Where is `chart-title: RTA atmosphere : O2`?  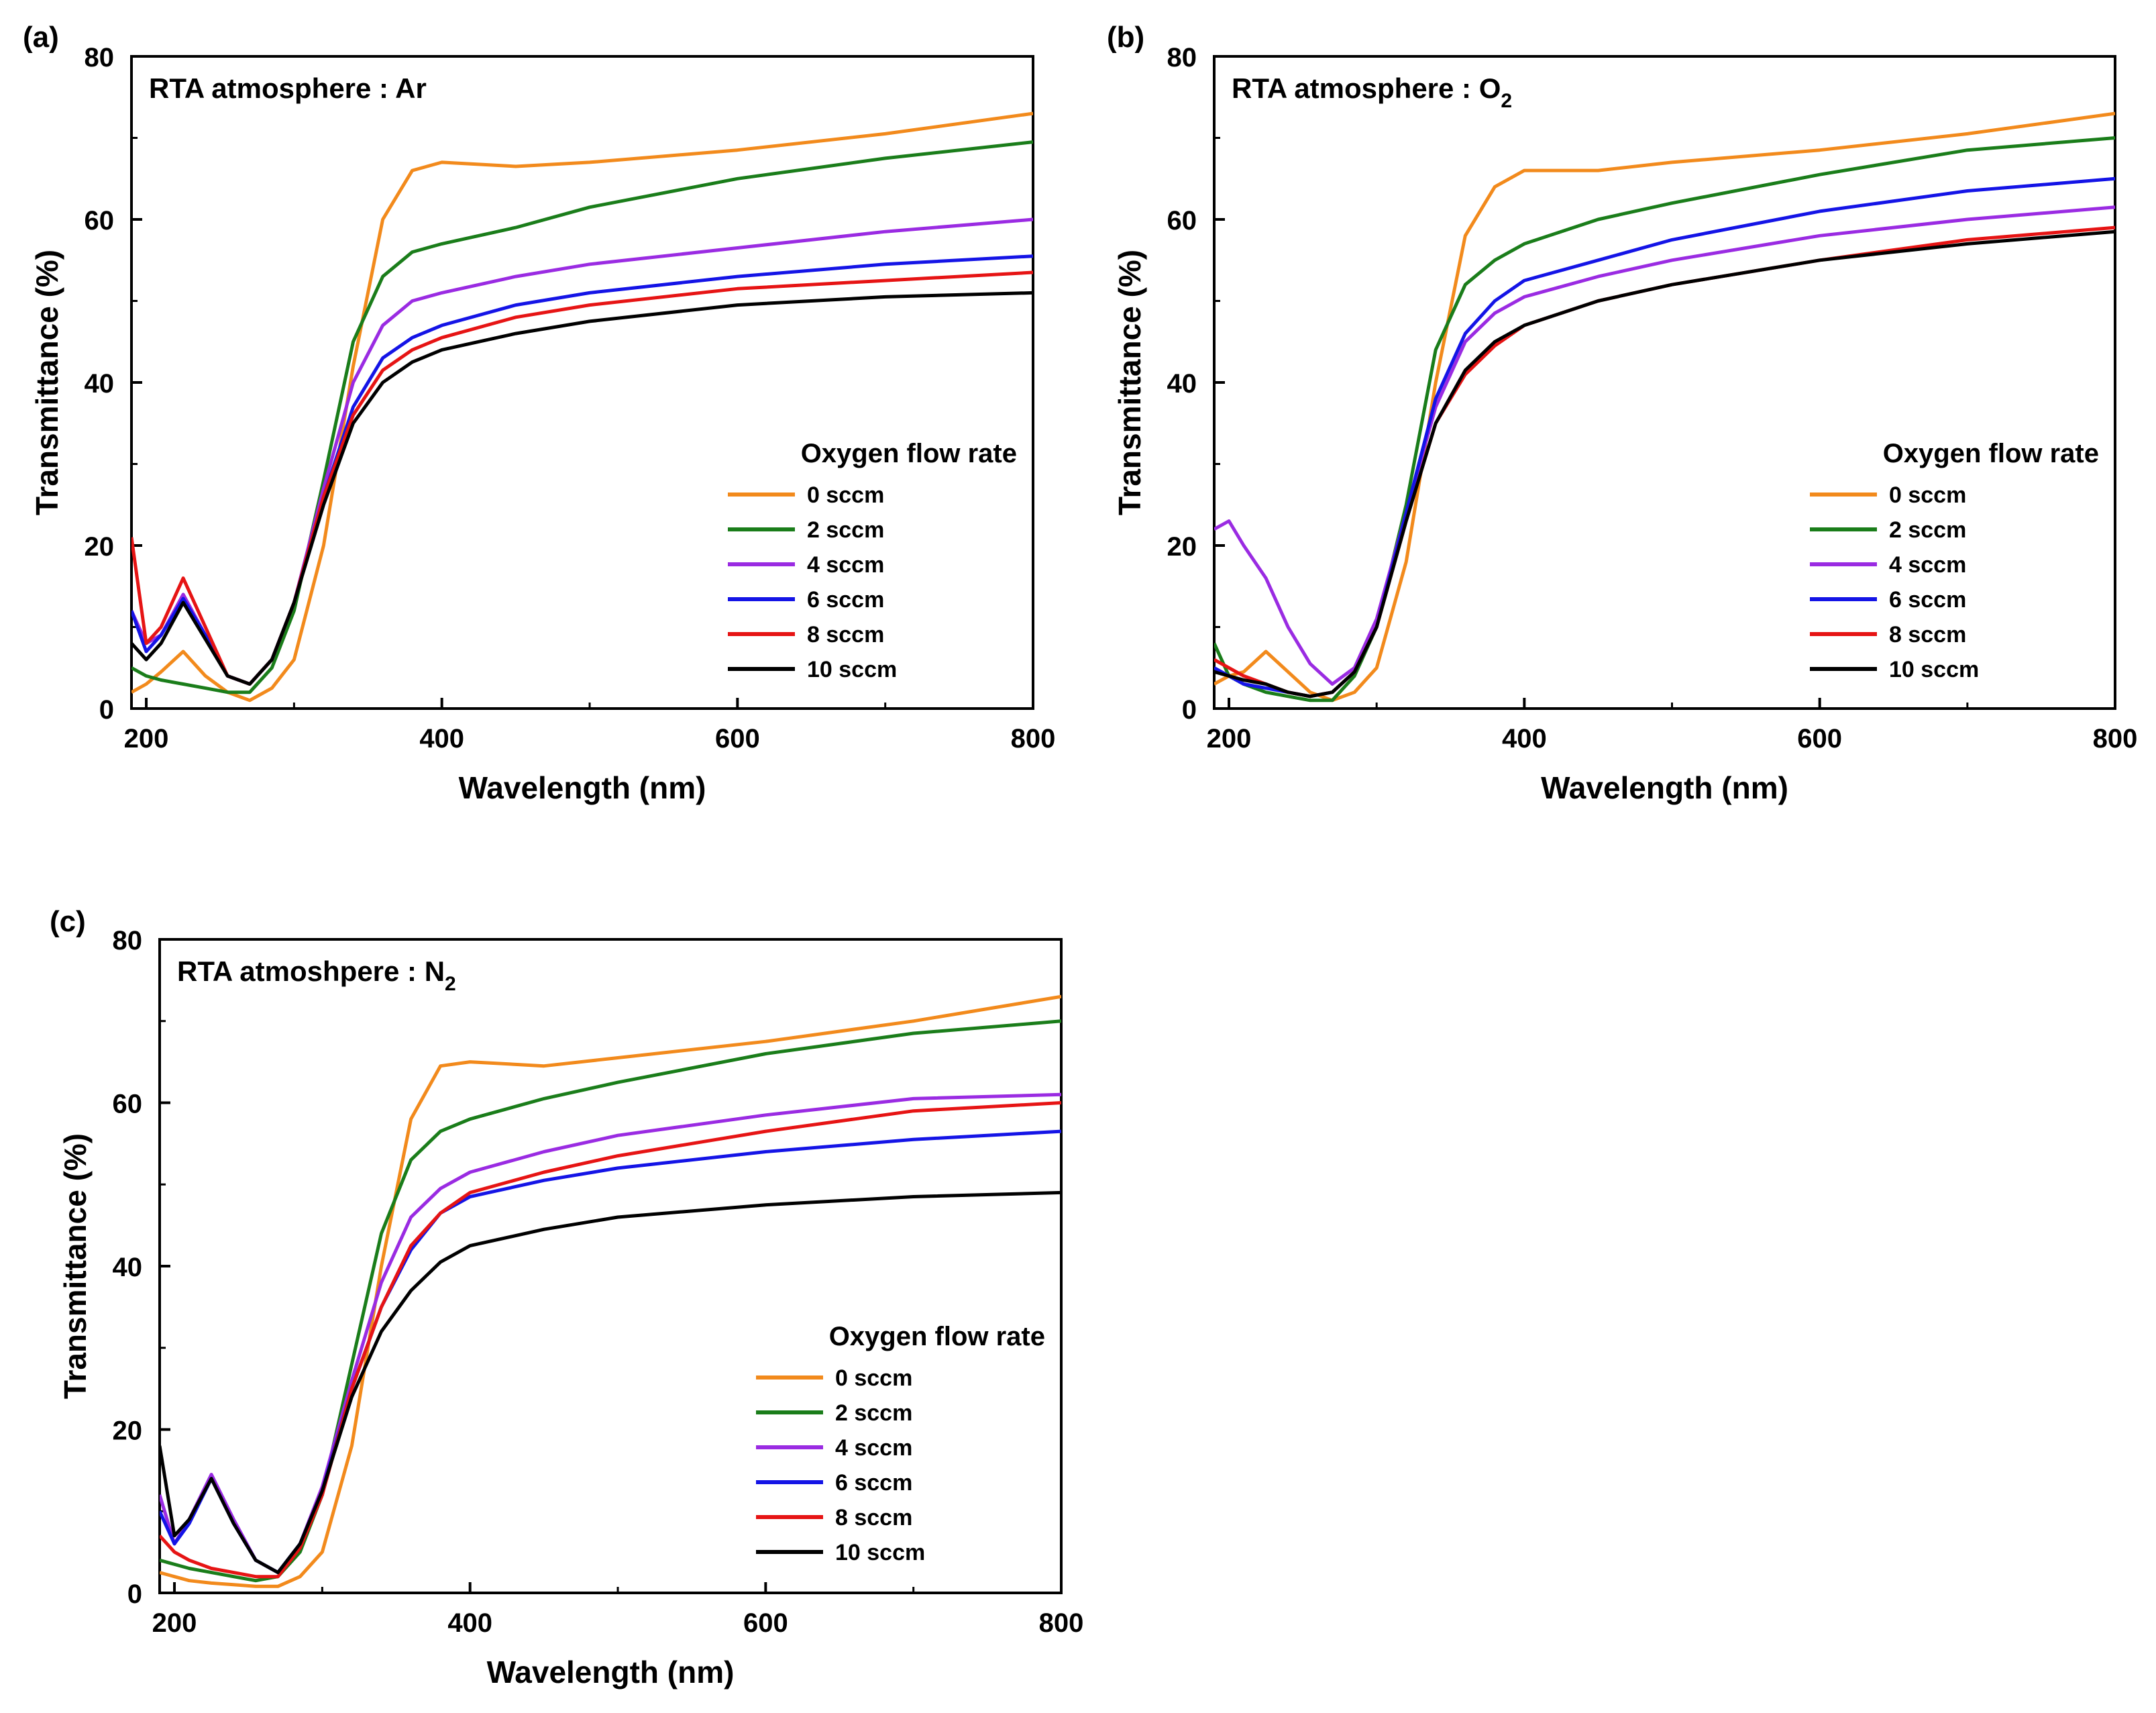
chart-title: RTA atmosphere : O2 is located at coordinates (1372, 92).